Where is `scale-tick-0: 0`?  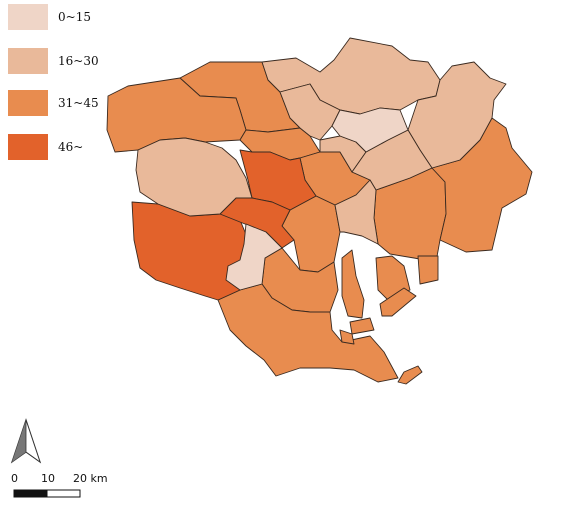
scale-tick-0: 0 is located at coordinates (14, 478).